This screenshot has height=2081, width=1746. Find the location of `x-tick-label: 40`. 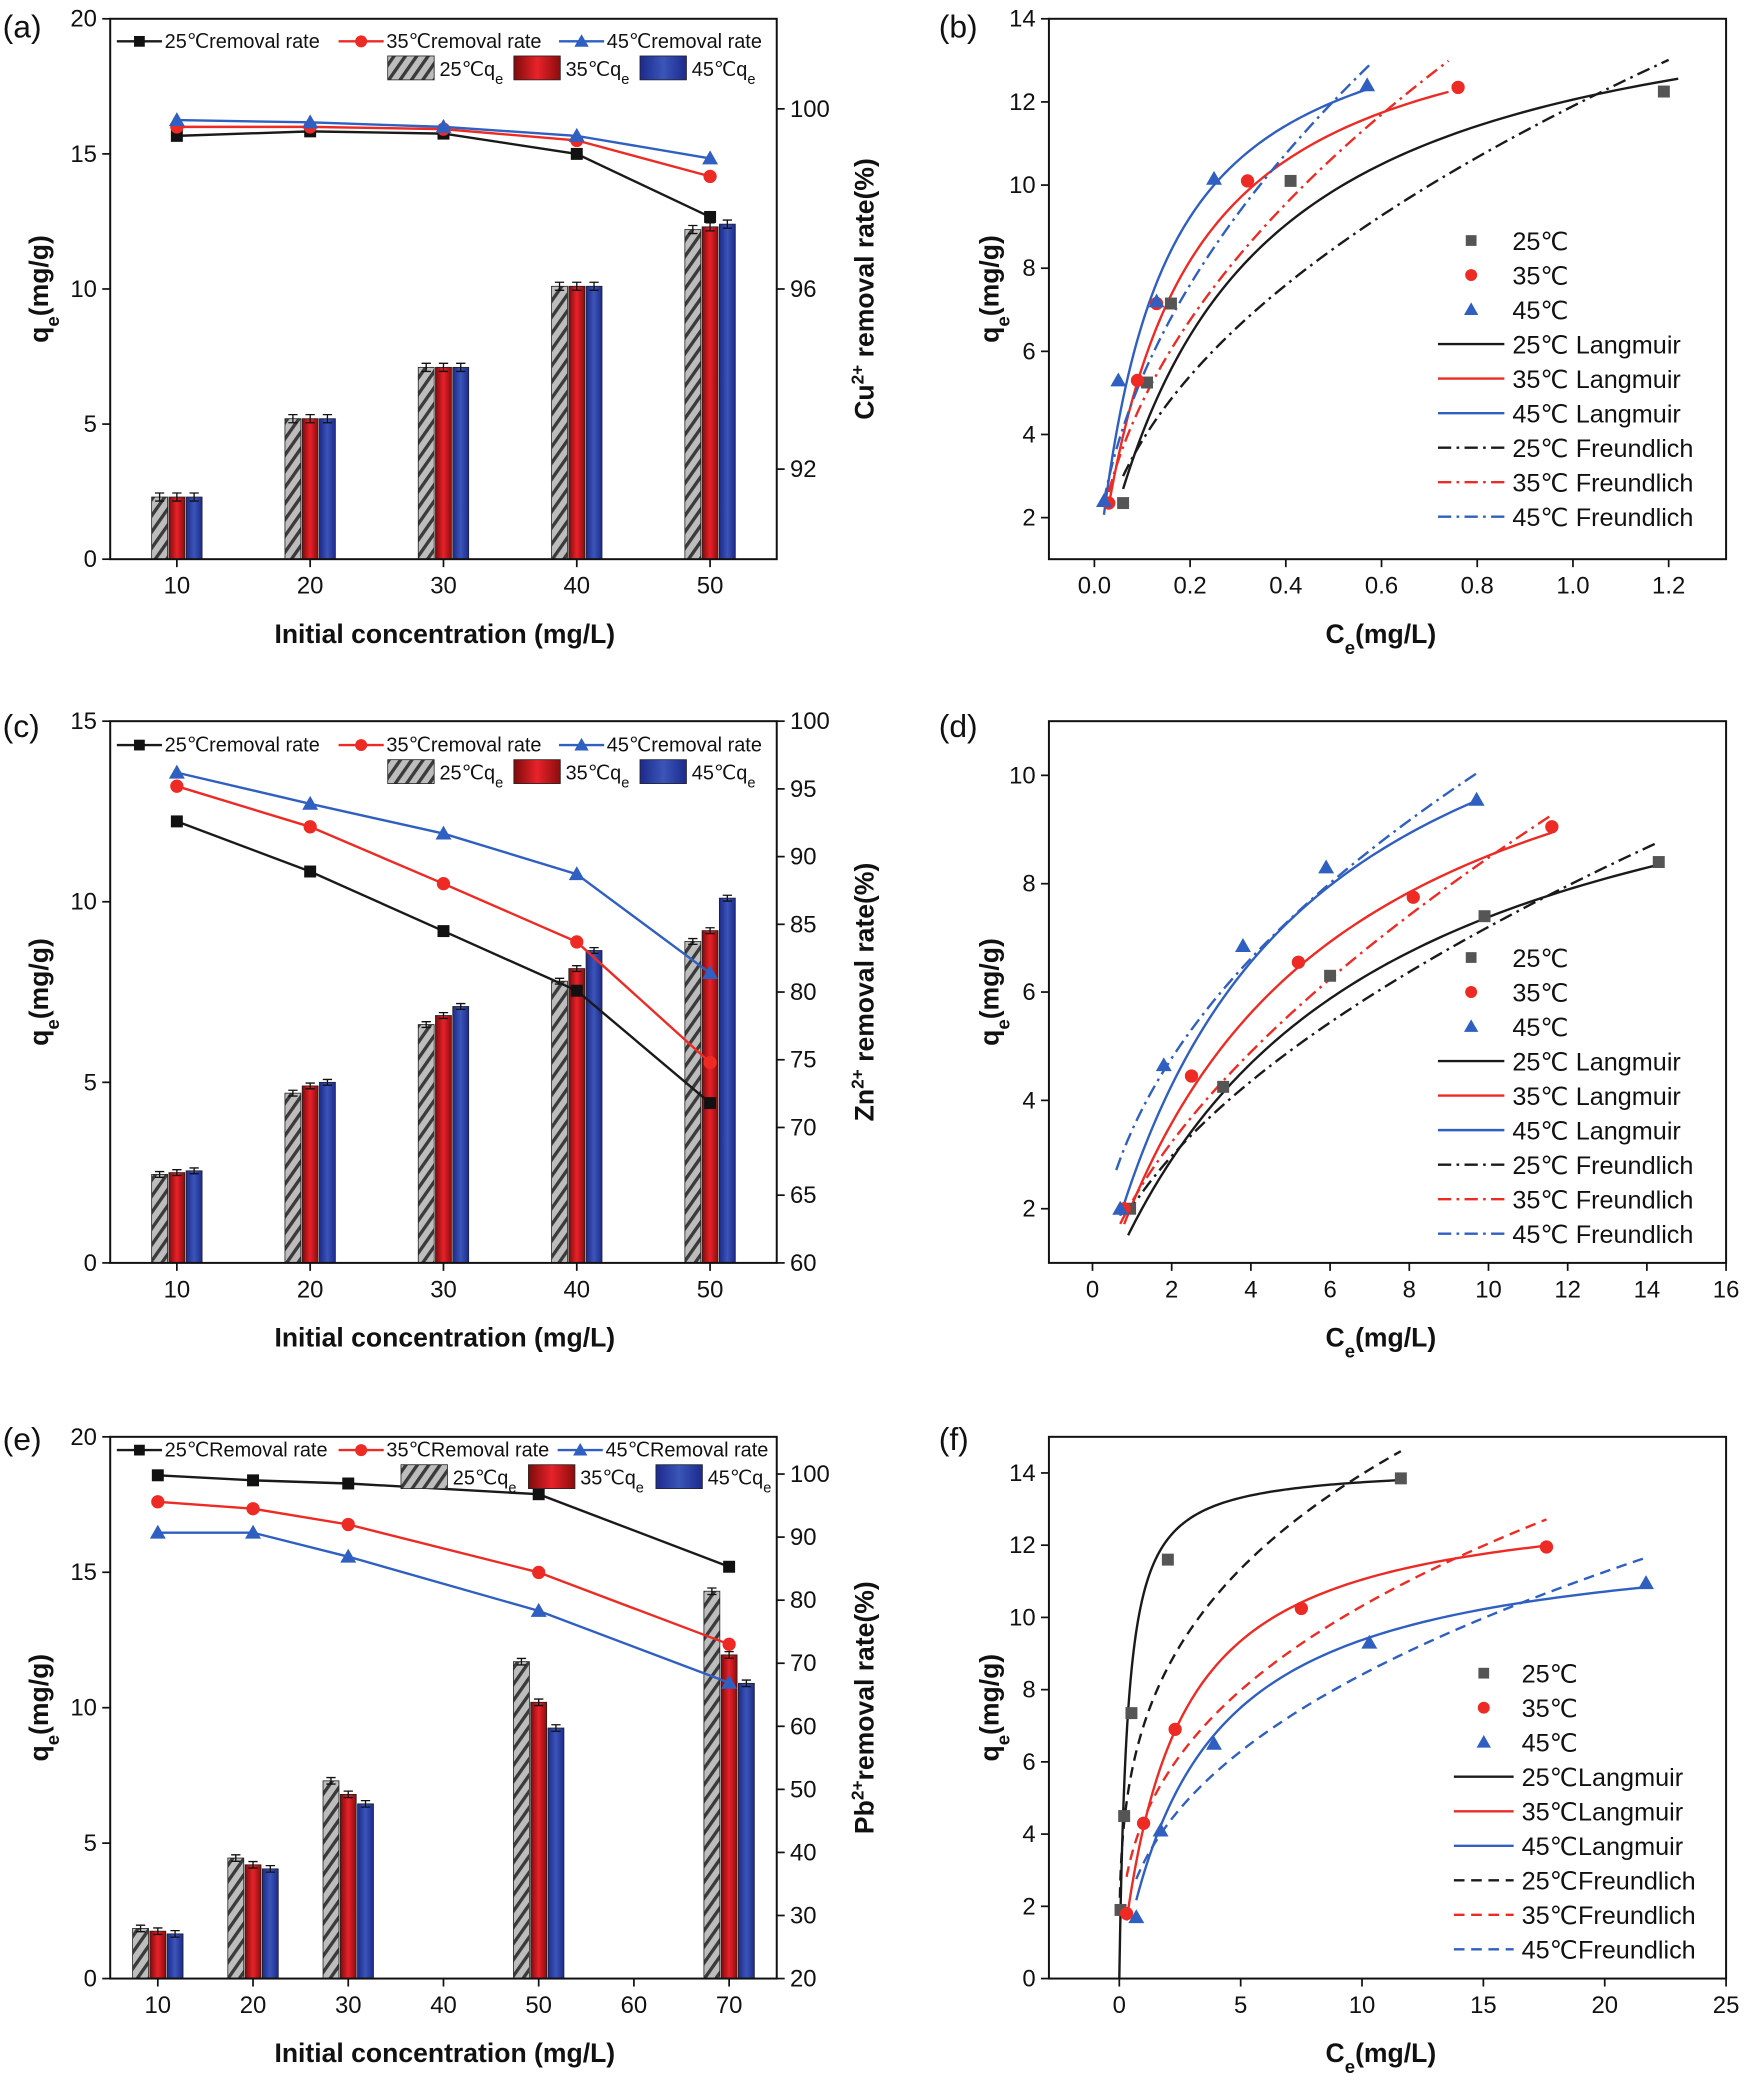

x-tick-label: 40 is located at coordinates (443, 2005).